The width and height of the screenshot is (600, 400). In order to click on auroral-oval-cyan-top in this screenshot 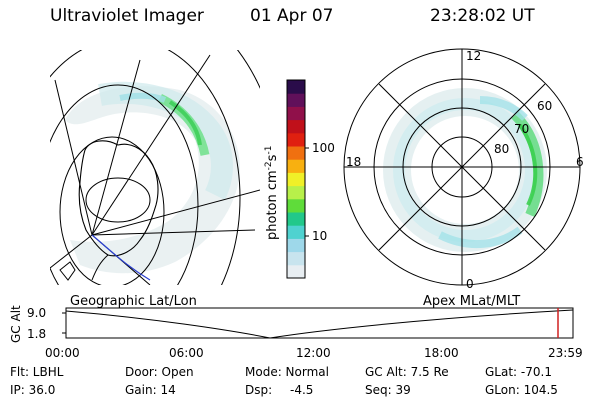, I will do `click(503, 108)`.